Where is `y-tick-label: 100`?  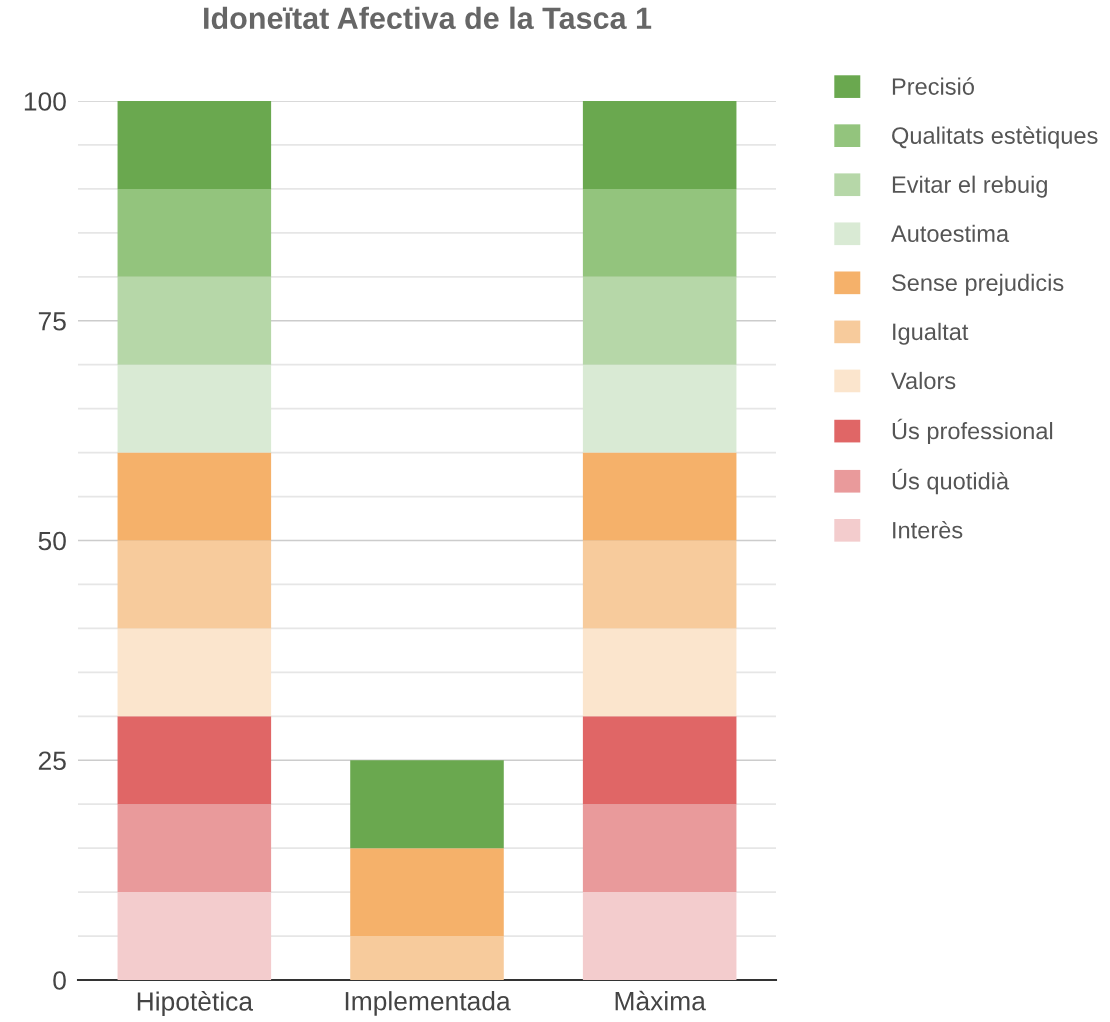
y-tick-label: 100 is located at coordinates (45, 101).